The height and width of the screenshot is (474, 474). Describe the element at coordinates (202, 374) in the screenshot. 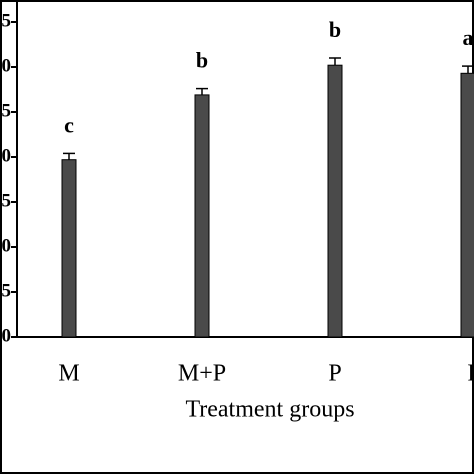

I see `x-tick-label: M+P` at that location.